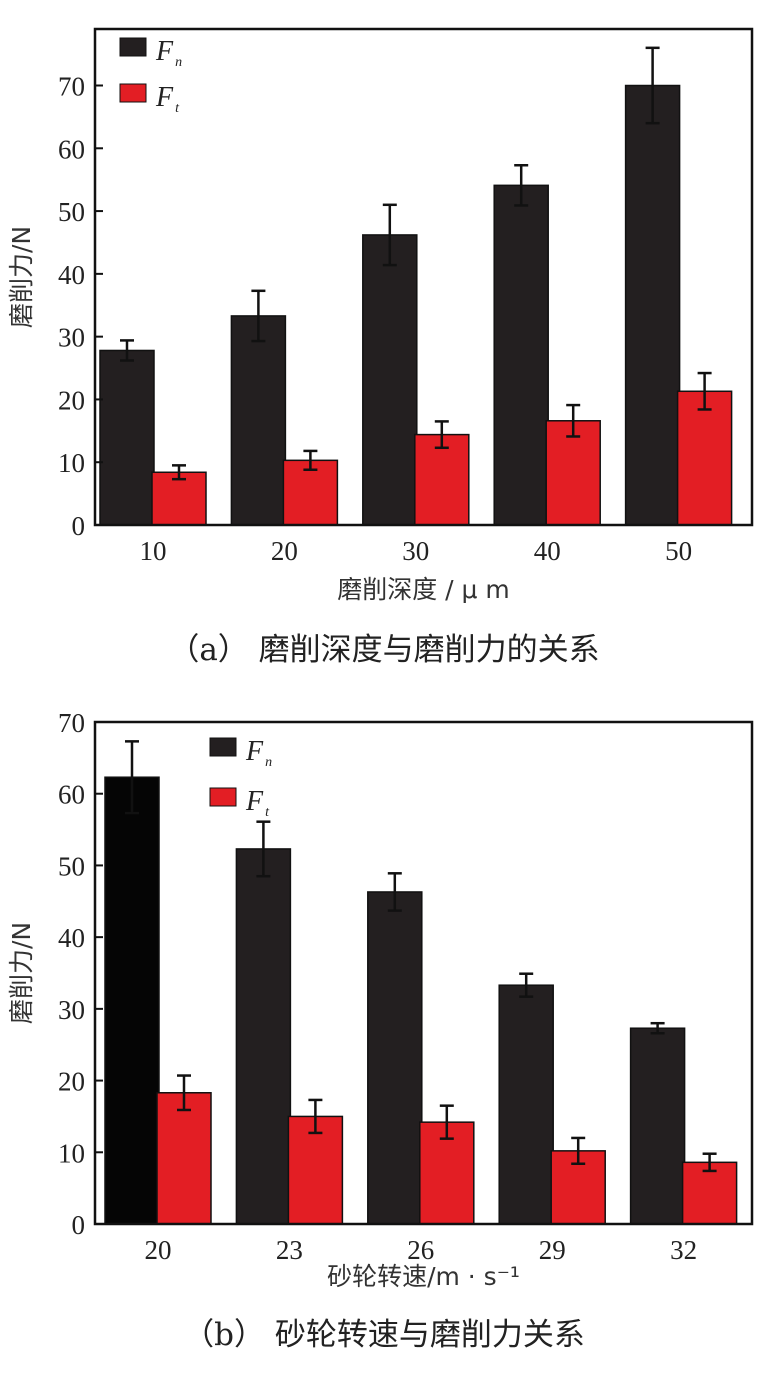 The height and width of the screenshot is (1380, 768). What do you see at coordinates (423, 589) in the screenshot?
I see `x-axis-label: 磨削深度 / μ m` at bounding box center [423, 589].